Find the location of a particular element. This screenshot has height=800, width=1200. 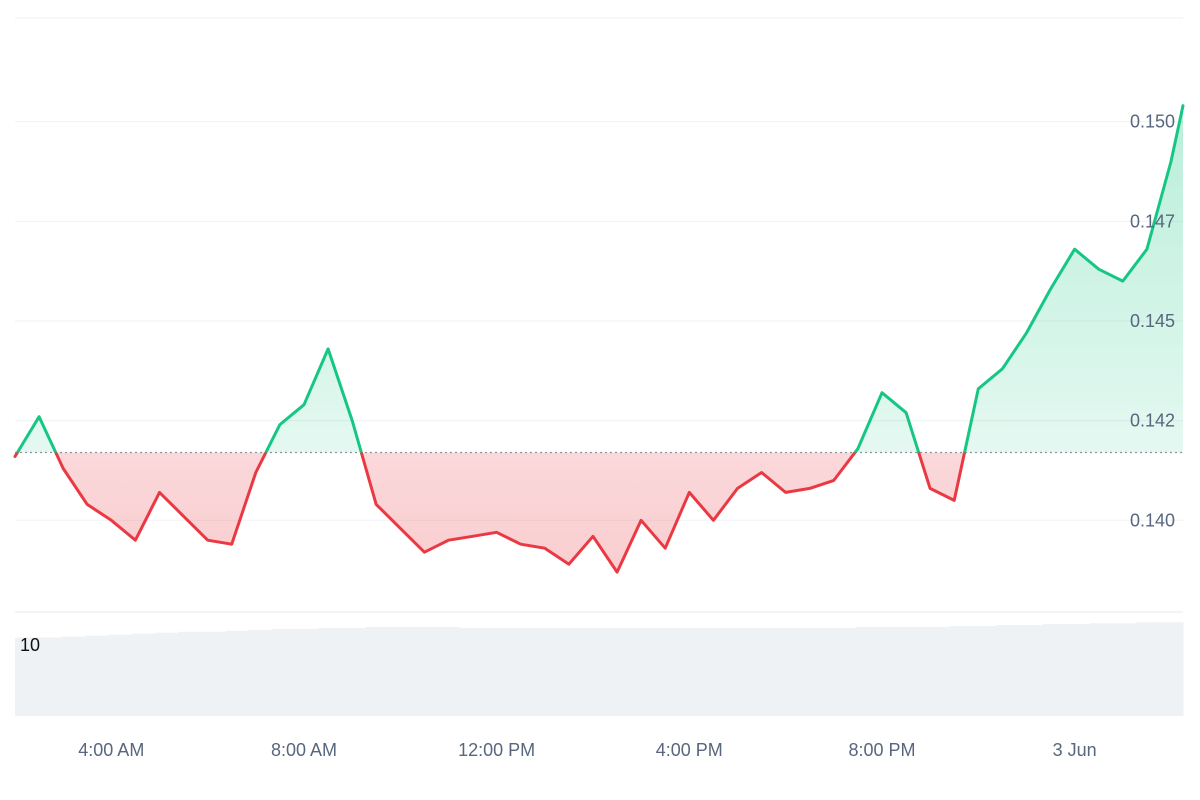

volume-axis-label: 10 is located at coordinates (30, 645).